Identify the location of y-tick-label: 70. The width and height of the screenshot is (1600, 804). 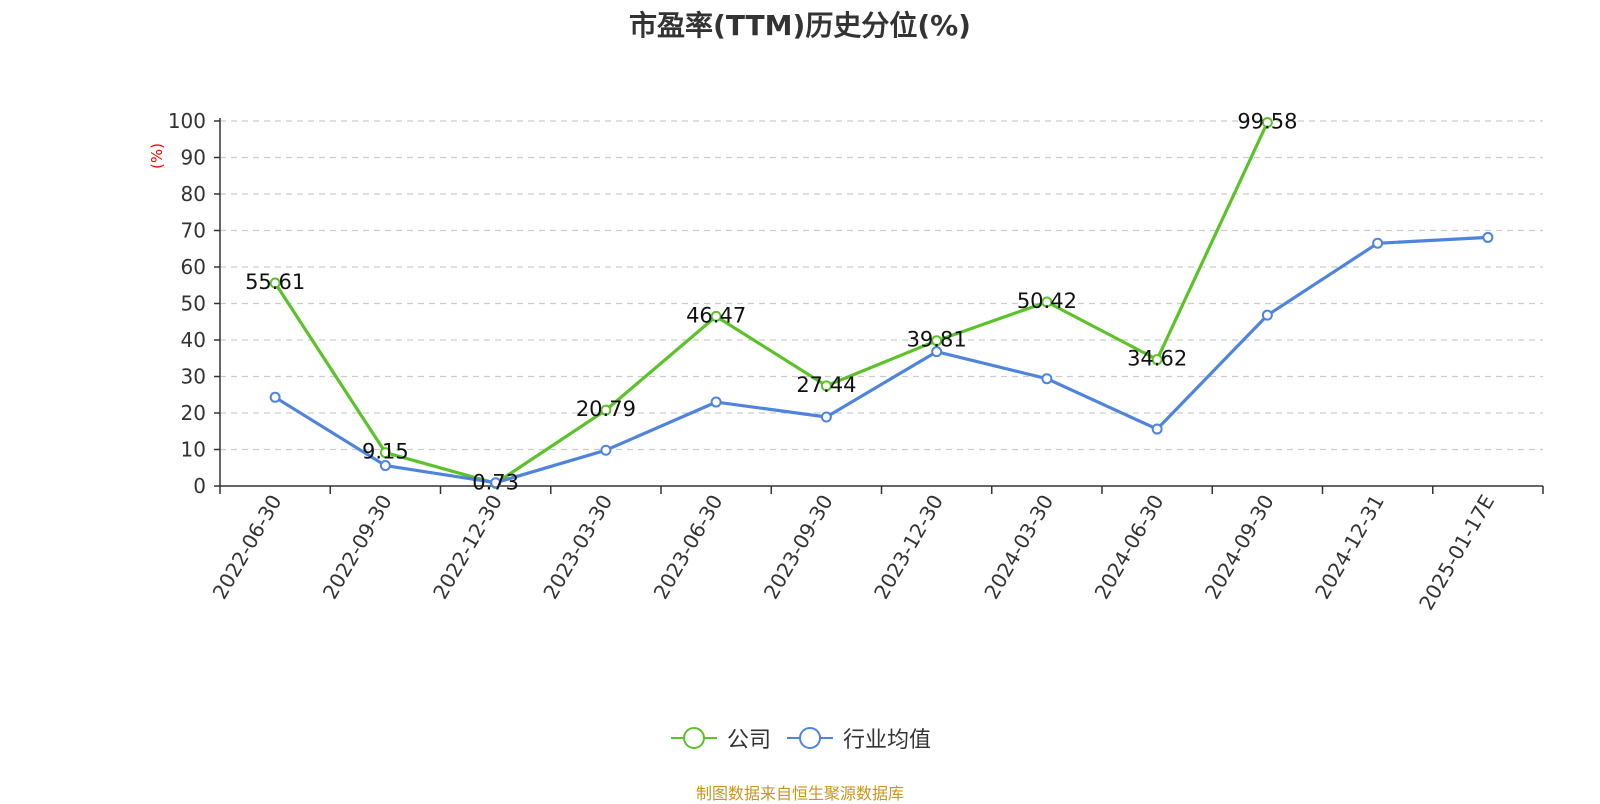
(193, 231).